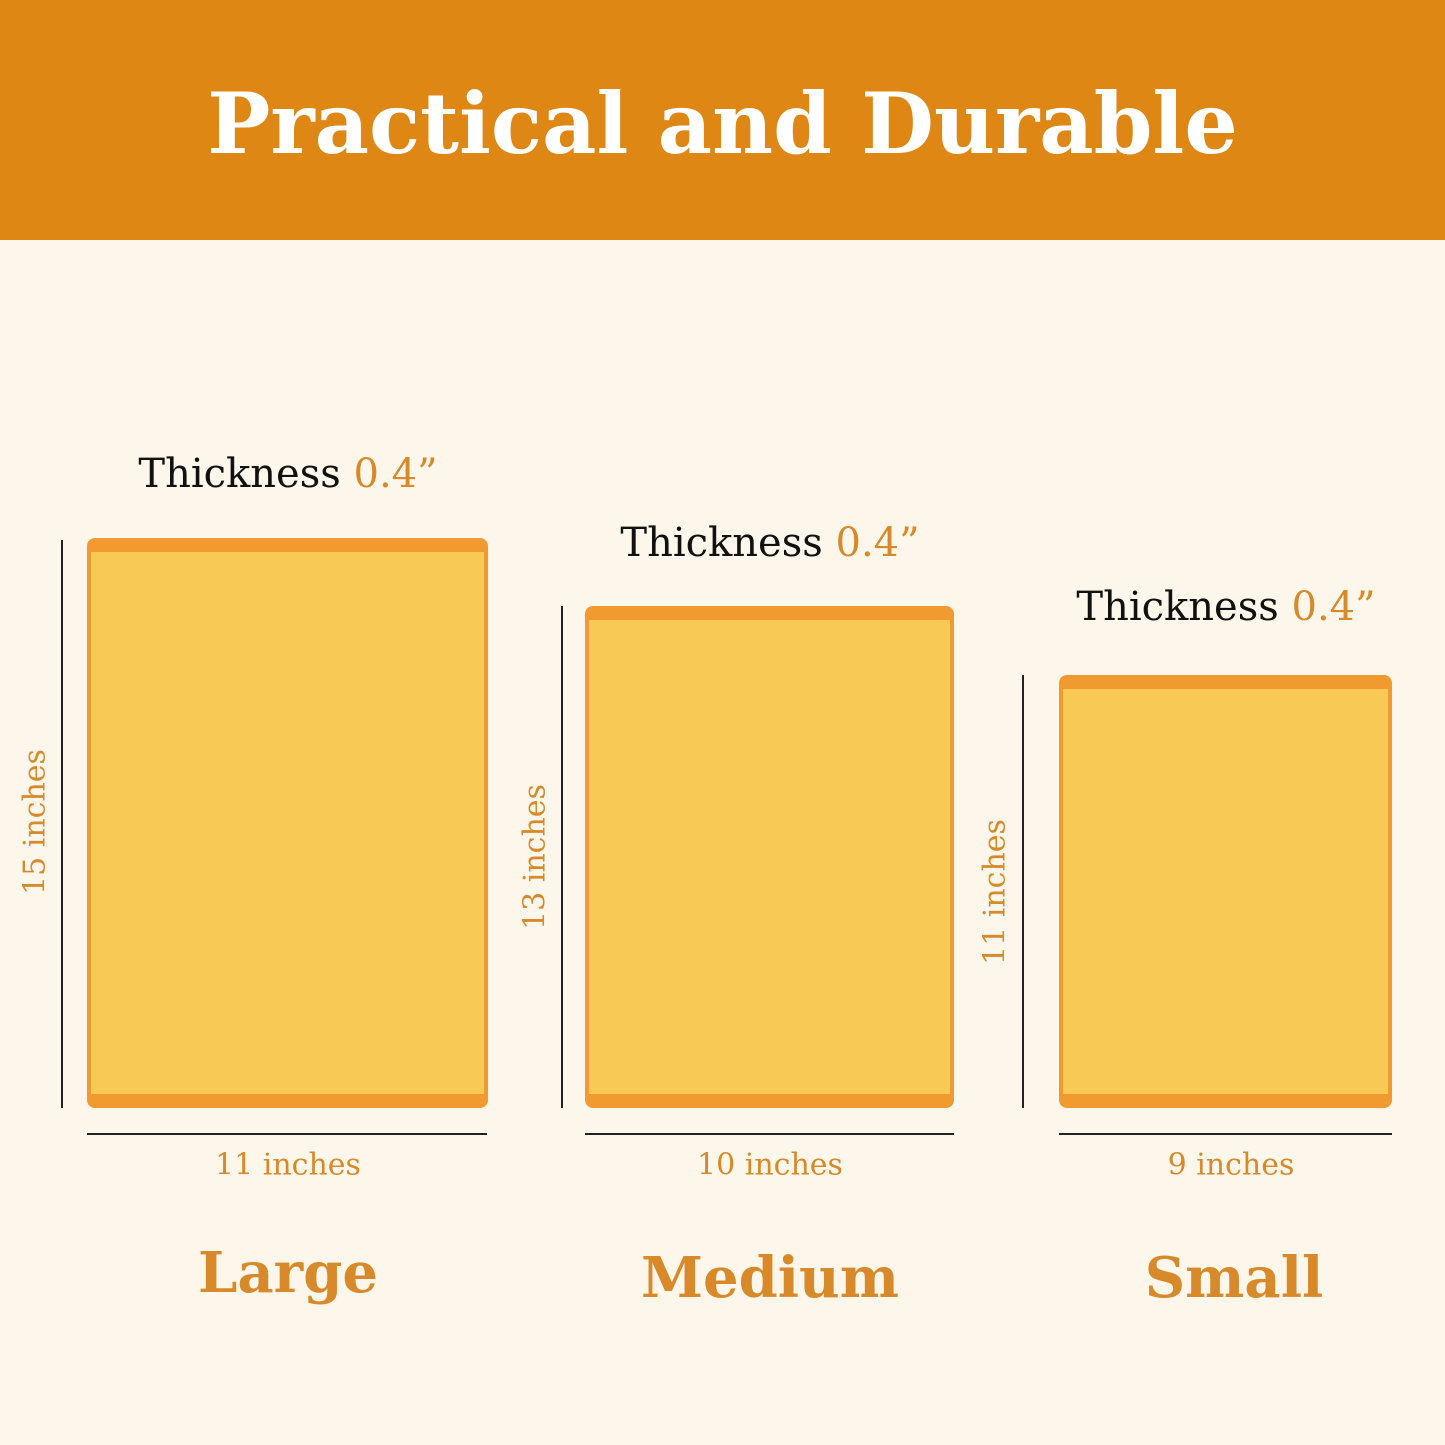  What do you see at coordinates (287, 823) in the screenshot?
I see `board-large` at bounding box center [287, 823].